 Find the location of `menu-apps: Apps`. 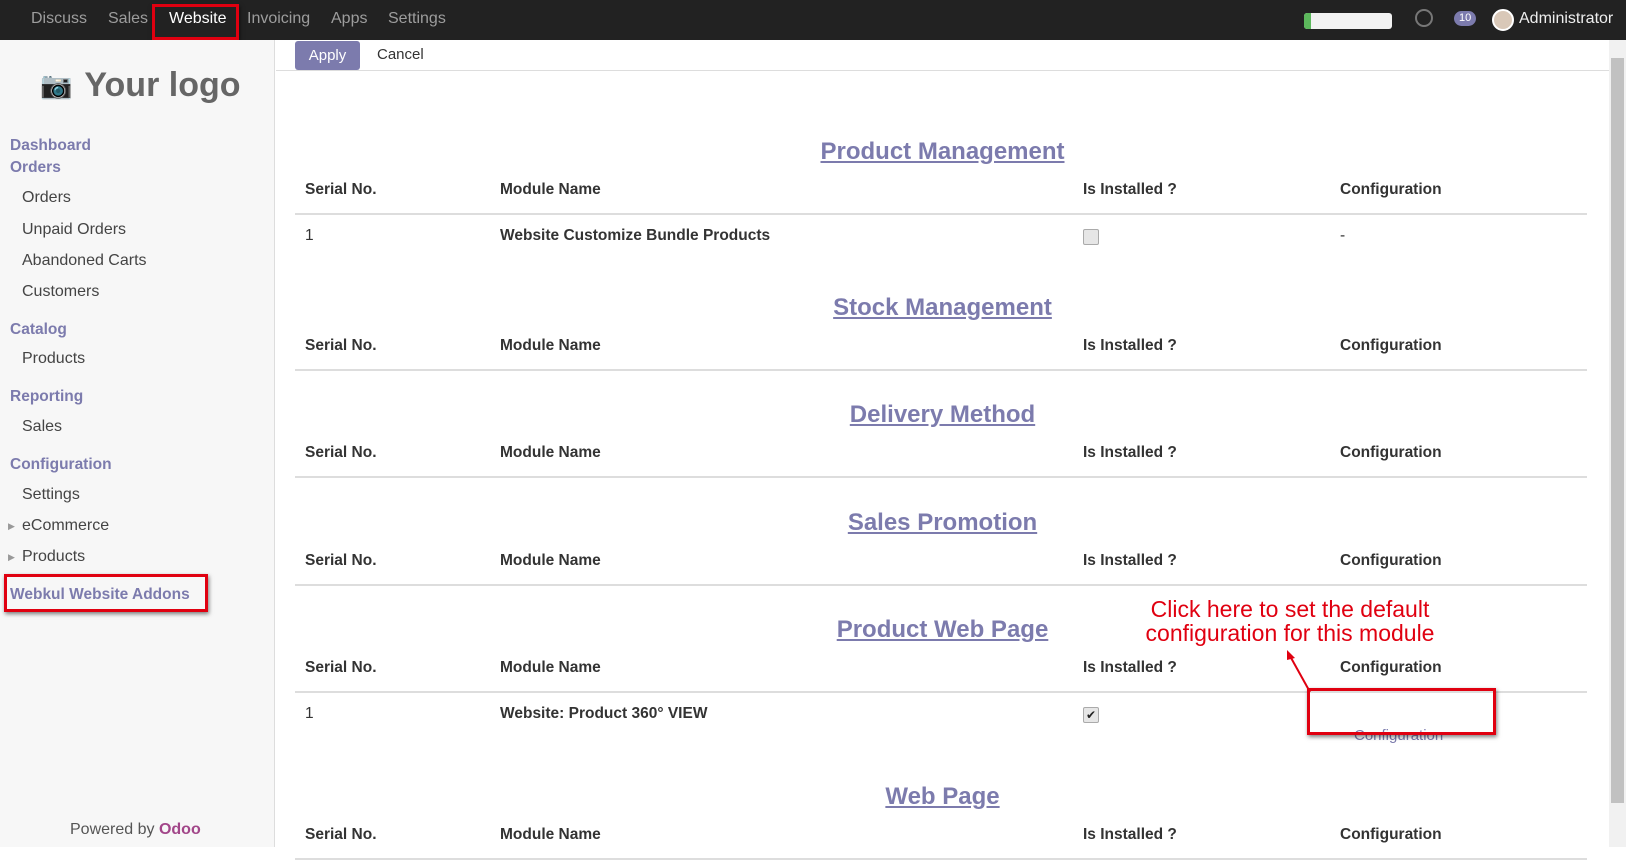

menu-apps: Apps is located at coordinates (349, 18).